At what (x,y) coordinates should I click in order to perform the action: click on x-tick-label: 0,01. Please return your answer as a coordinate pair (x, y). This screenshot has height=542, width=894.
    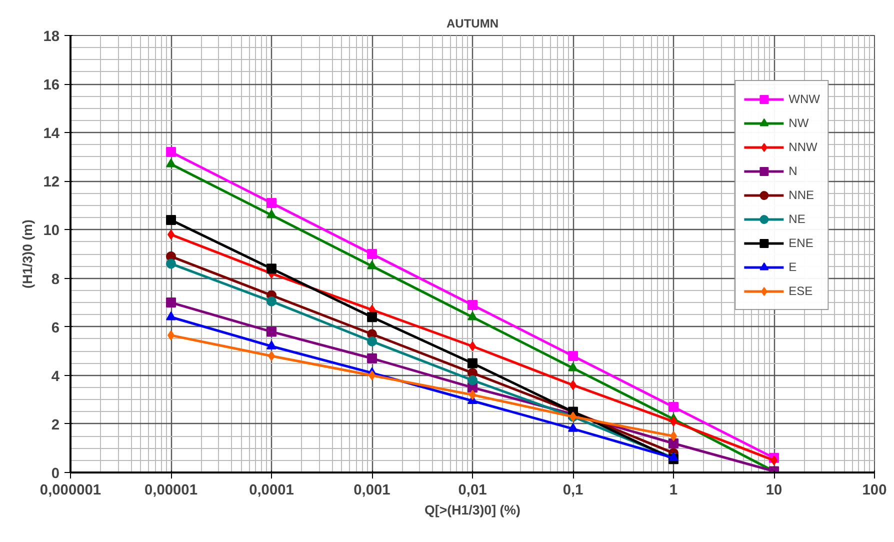
    Looking at the image, I should click on (472, 490).